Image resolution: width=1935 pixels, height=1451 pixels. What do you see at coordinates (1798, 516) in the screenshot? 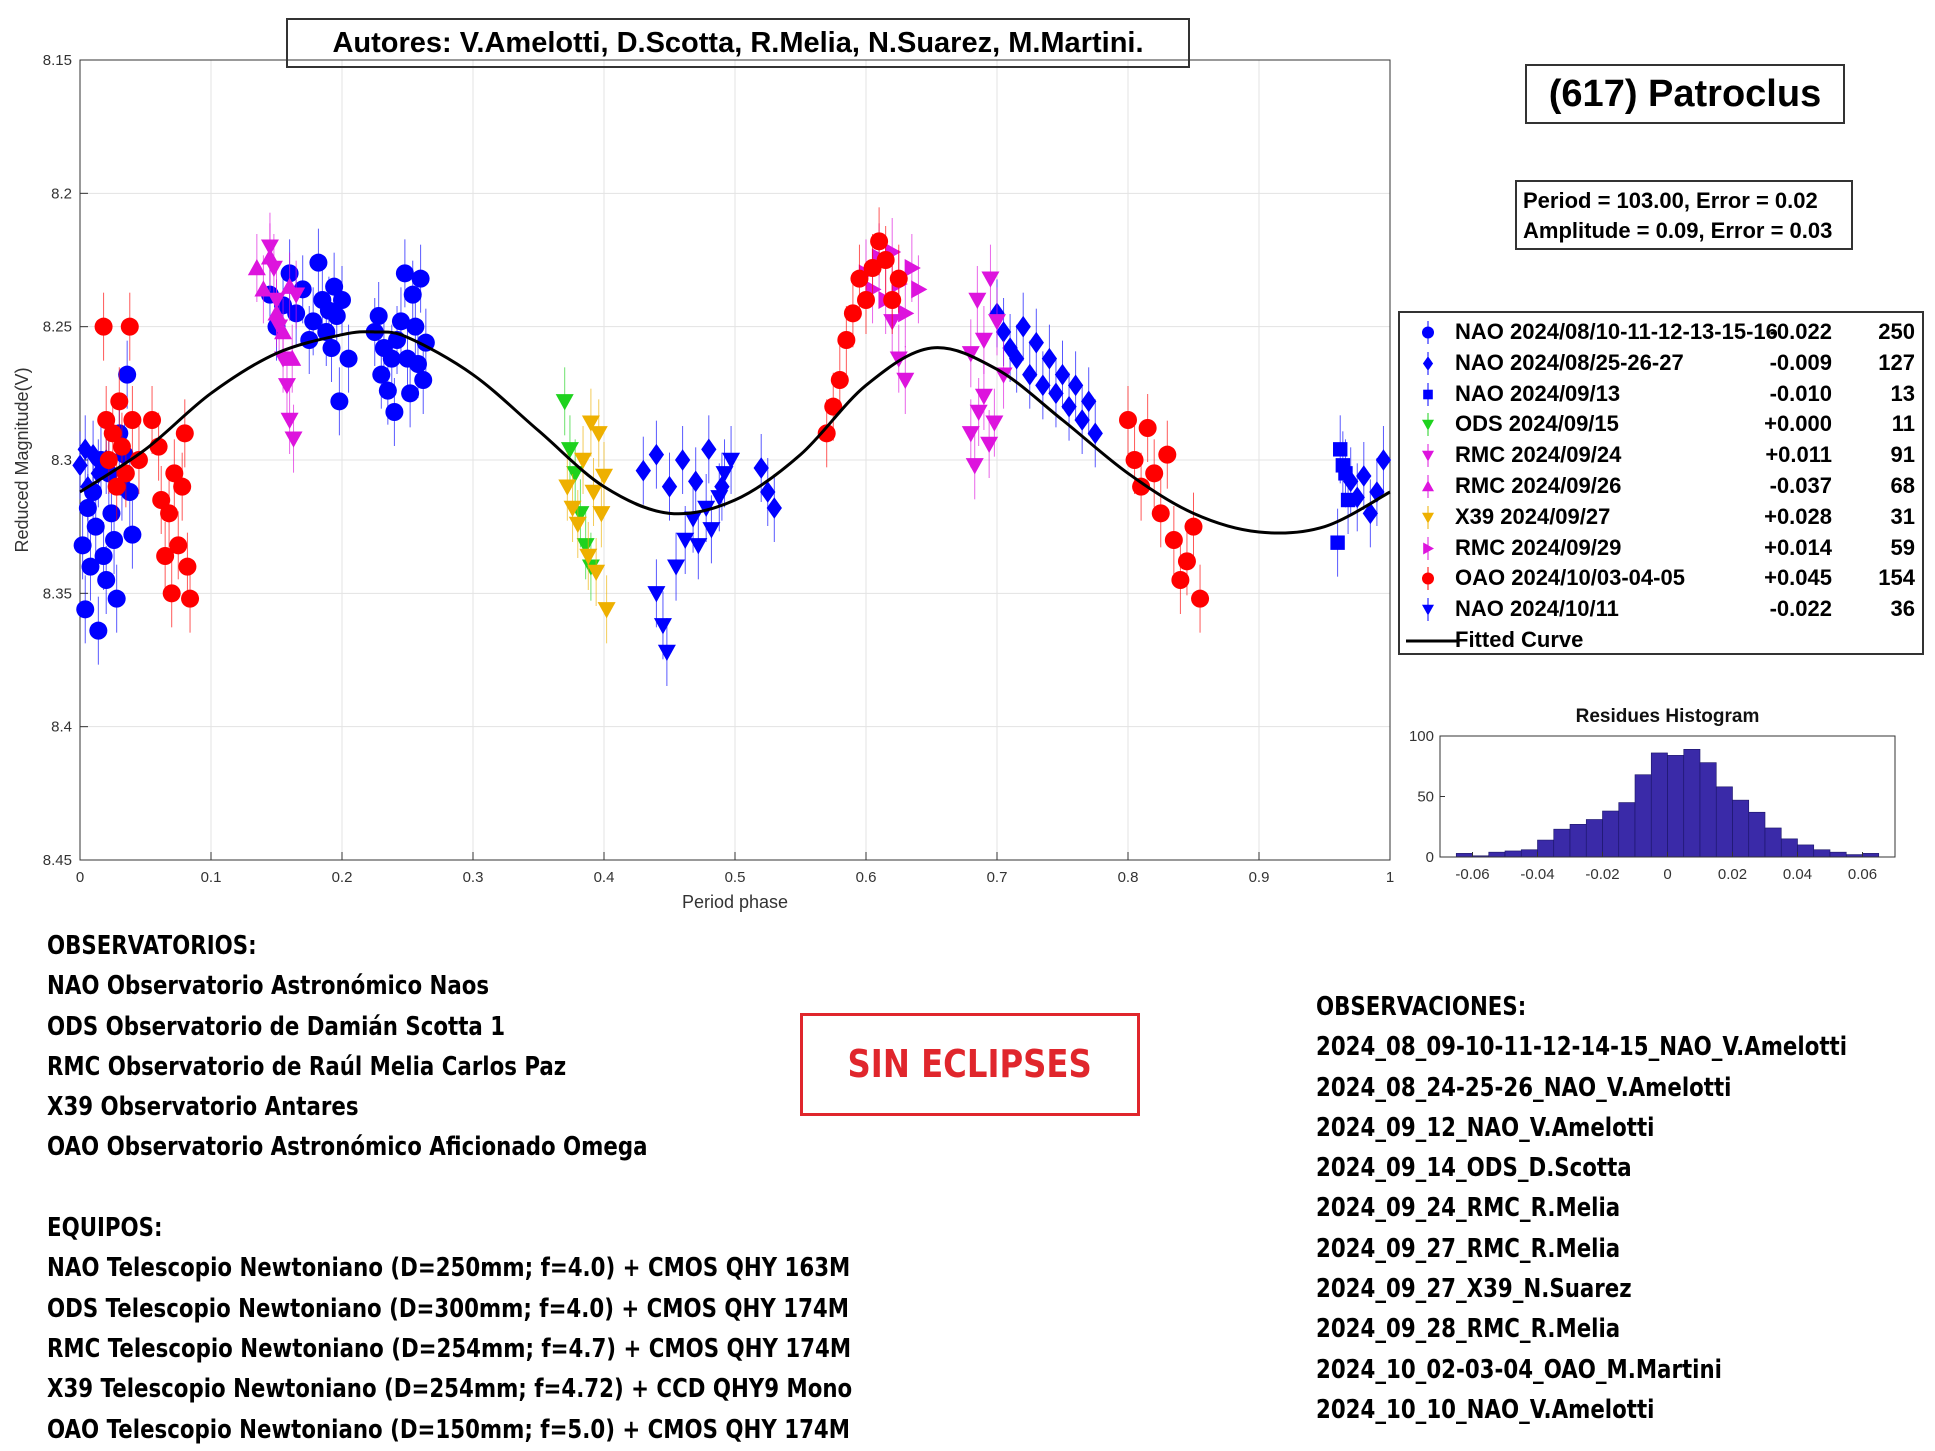
I see `legend-offset: +0.028` at bounding box center [1798, 516].